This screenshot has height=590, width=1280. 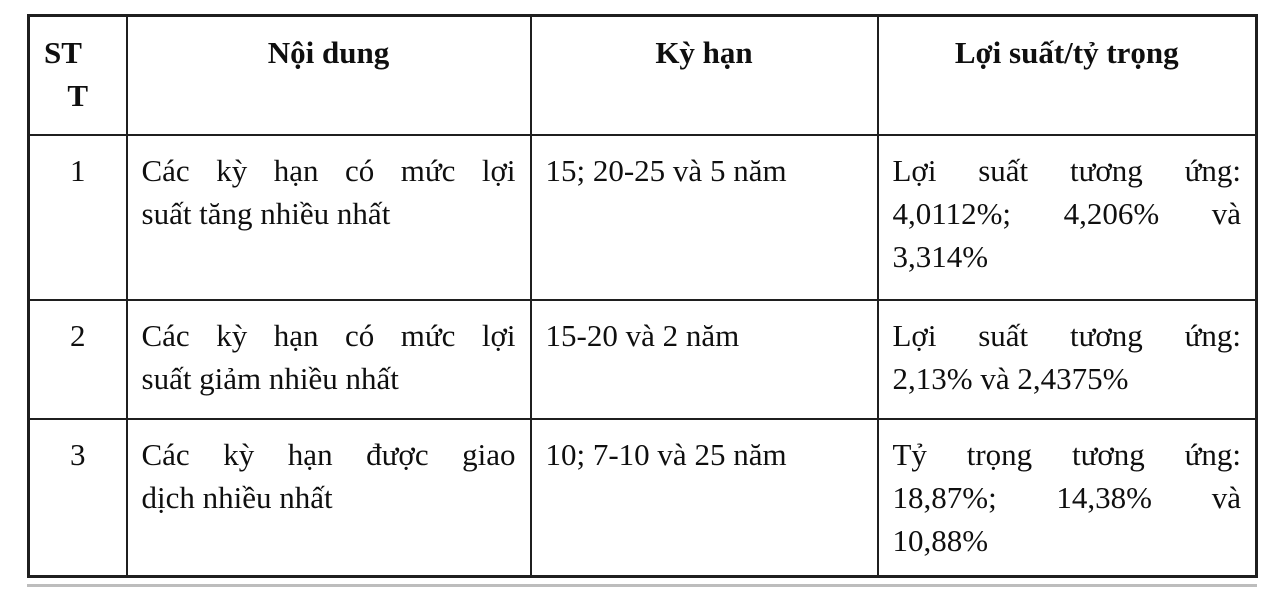 What do you see at coordinates (328, 75) in the screenshot?
I see `column-header-noidung: Nội dung` at bounding box center [328, 75].